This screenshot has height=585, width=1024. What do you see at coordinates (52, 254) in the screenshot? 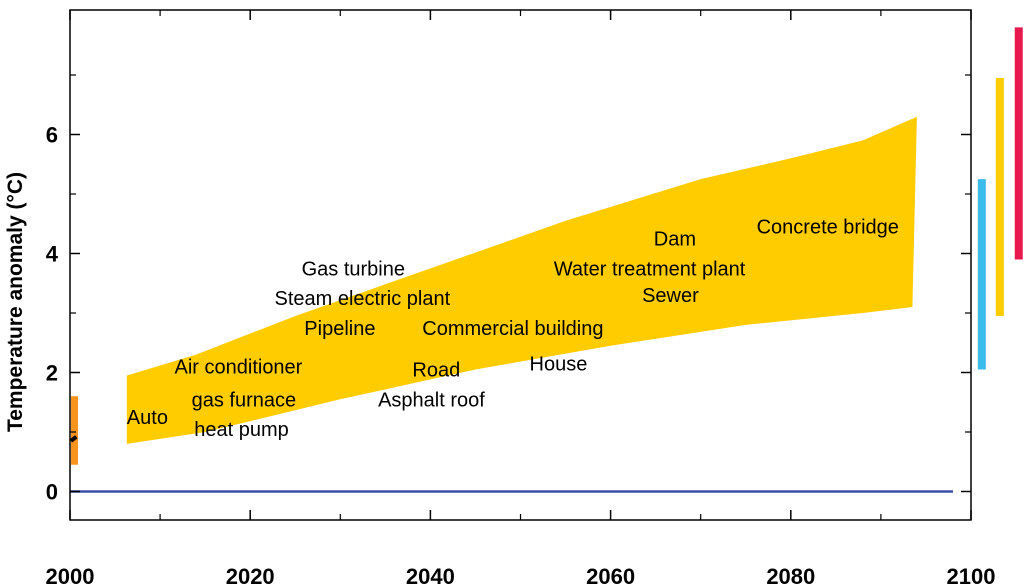
I see `y-tick-label: 4` at bounding box center [52, 254].